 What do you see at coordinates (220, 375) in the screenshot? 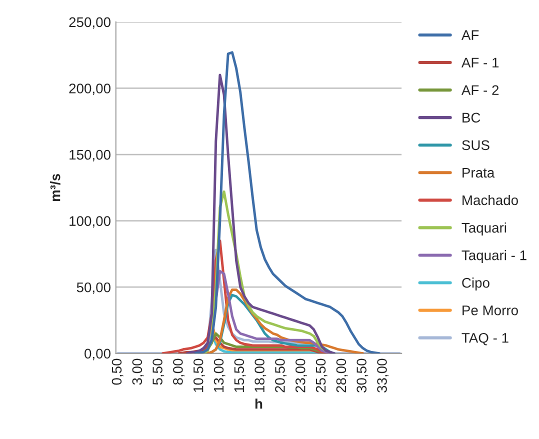
I see `x-tick-label: 13,00` at bounding box center [220, 375].